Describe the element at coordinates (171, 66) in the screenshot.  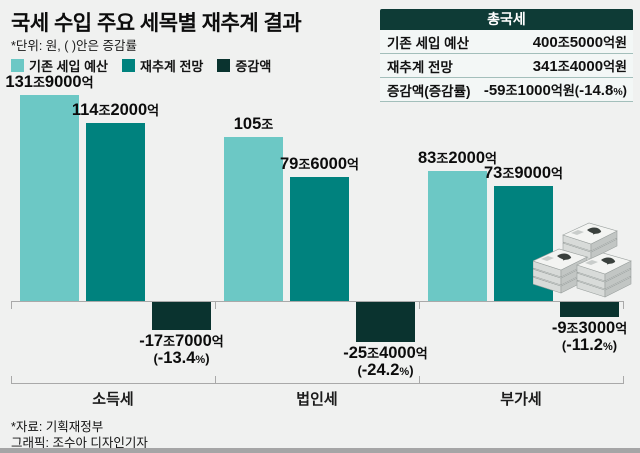
I see `legend-label: 재추계 전망` at that location.